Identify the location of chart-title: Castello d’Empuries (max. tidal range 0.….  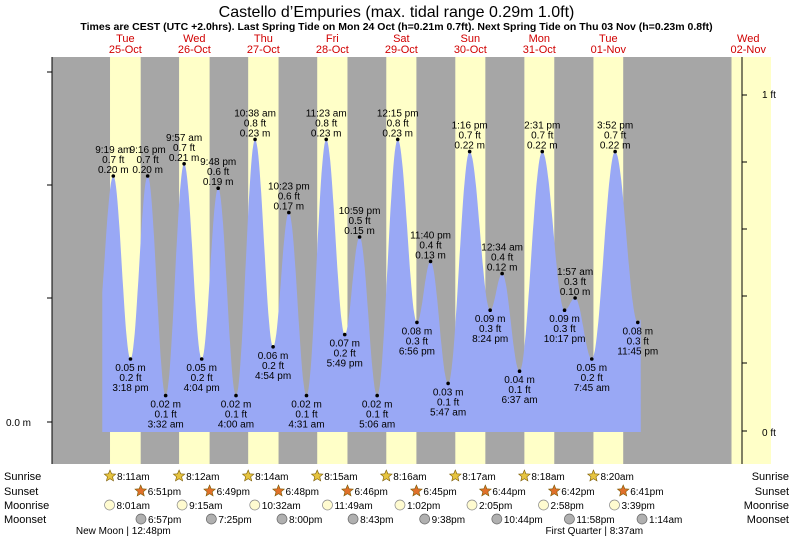
(397, 12).